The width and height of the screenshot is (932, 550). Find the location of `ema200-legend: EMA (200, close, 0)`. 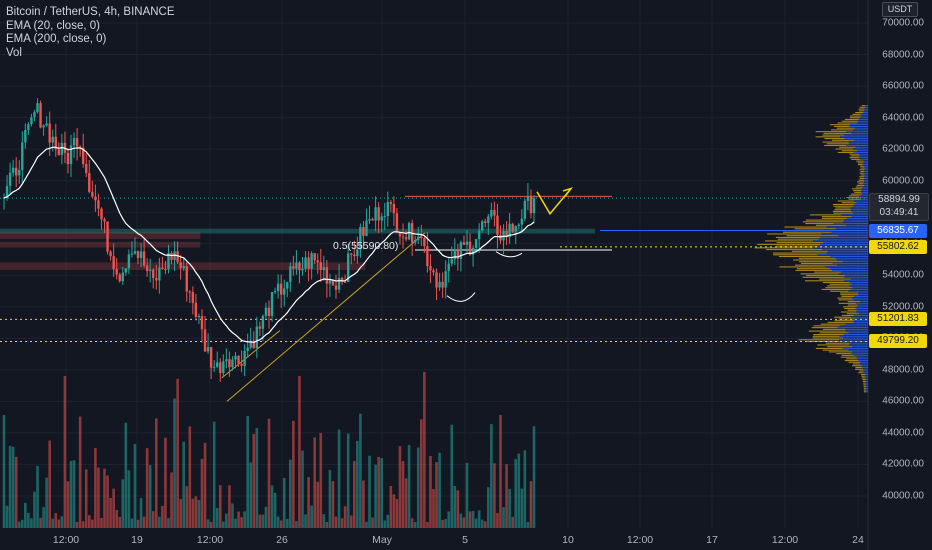

ema200-legend: EMA (200, close, 0) is located at coordinates (56, 39).